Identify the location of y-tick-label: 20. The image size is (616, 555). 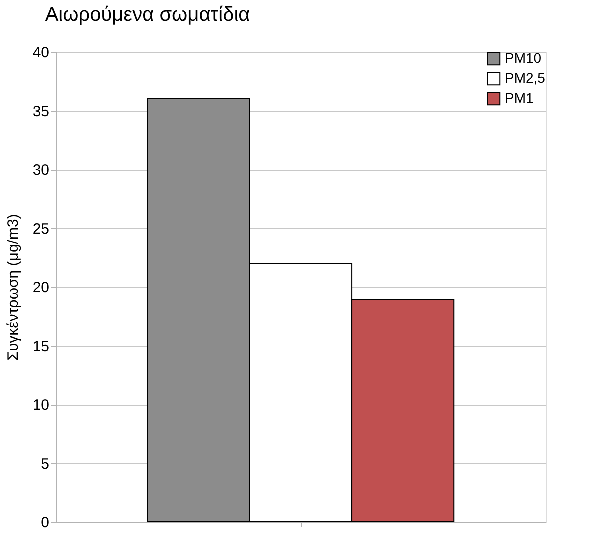
(41, 288).